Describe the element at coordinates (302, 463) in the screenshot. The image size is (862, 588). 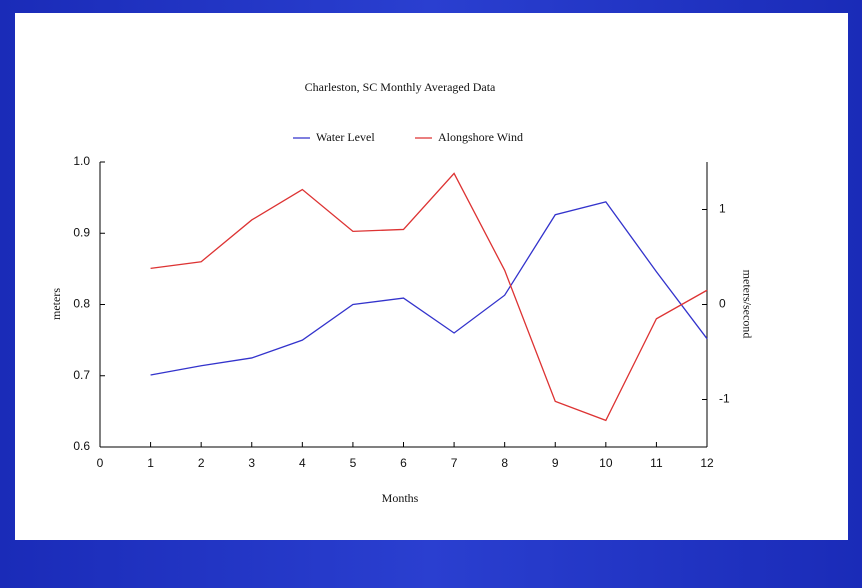
I see `x-tick-label: 4` at that location.